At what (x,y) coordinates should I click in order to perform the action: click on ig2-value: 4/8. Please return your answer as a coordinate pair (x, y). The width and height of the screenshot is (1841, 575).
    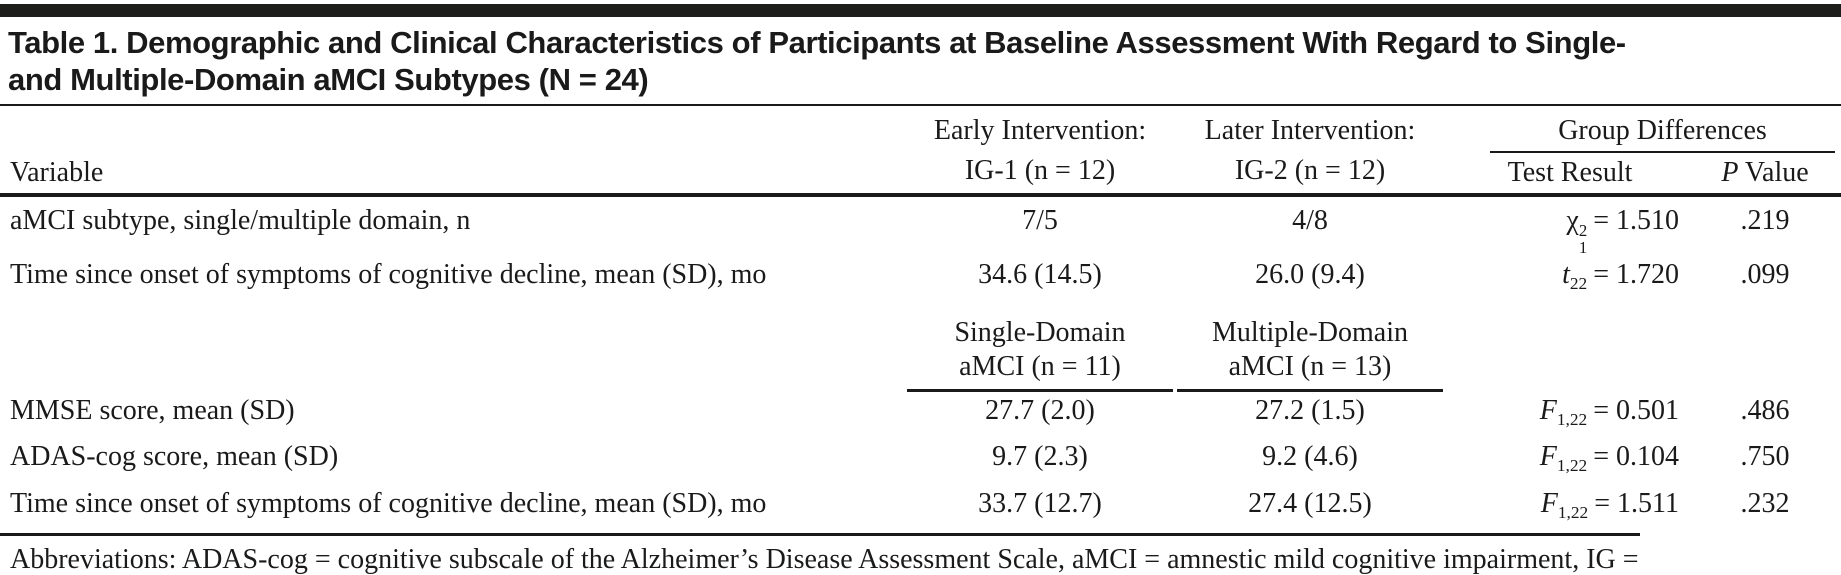
    Looking at the image, I should click on (1310, 220).